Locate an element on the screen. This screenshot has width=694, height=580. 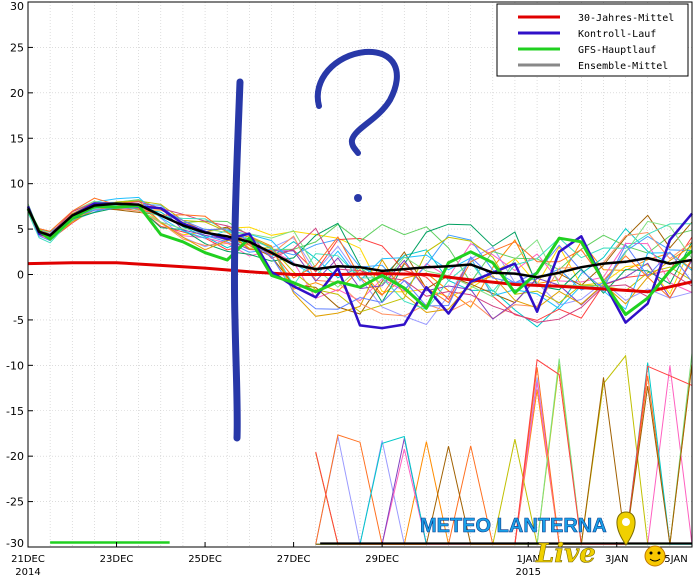
legend-label: Ensemble-Mittel is located at coordinates (623, 66).